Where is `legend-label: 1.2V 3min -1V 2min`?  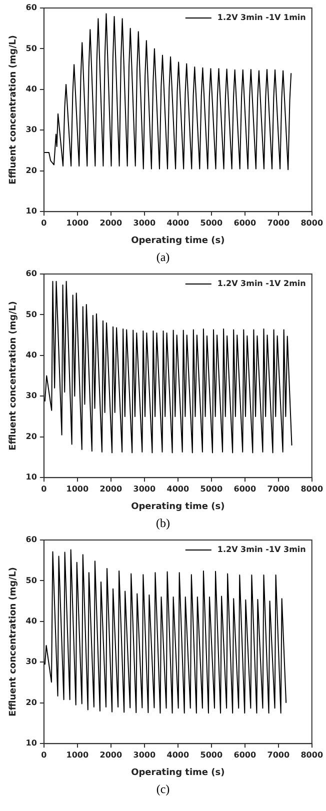 legend-label: 1.2V 3min -1V 2min is located at coordinates (261, 283).